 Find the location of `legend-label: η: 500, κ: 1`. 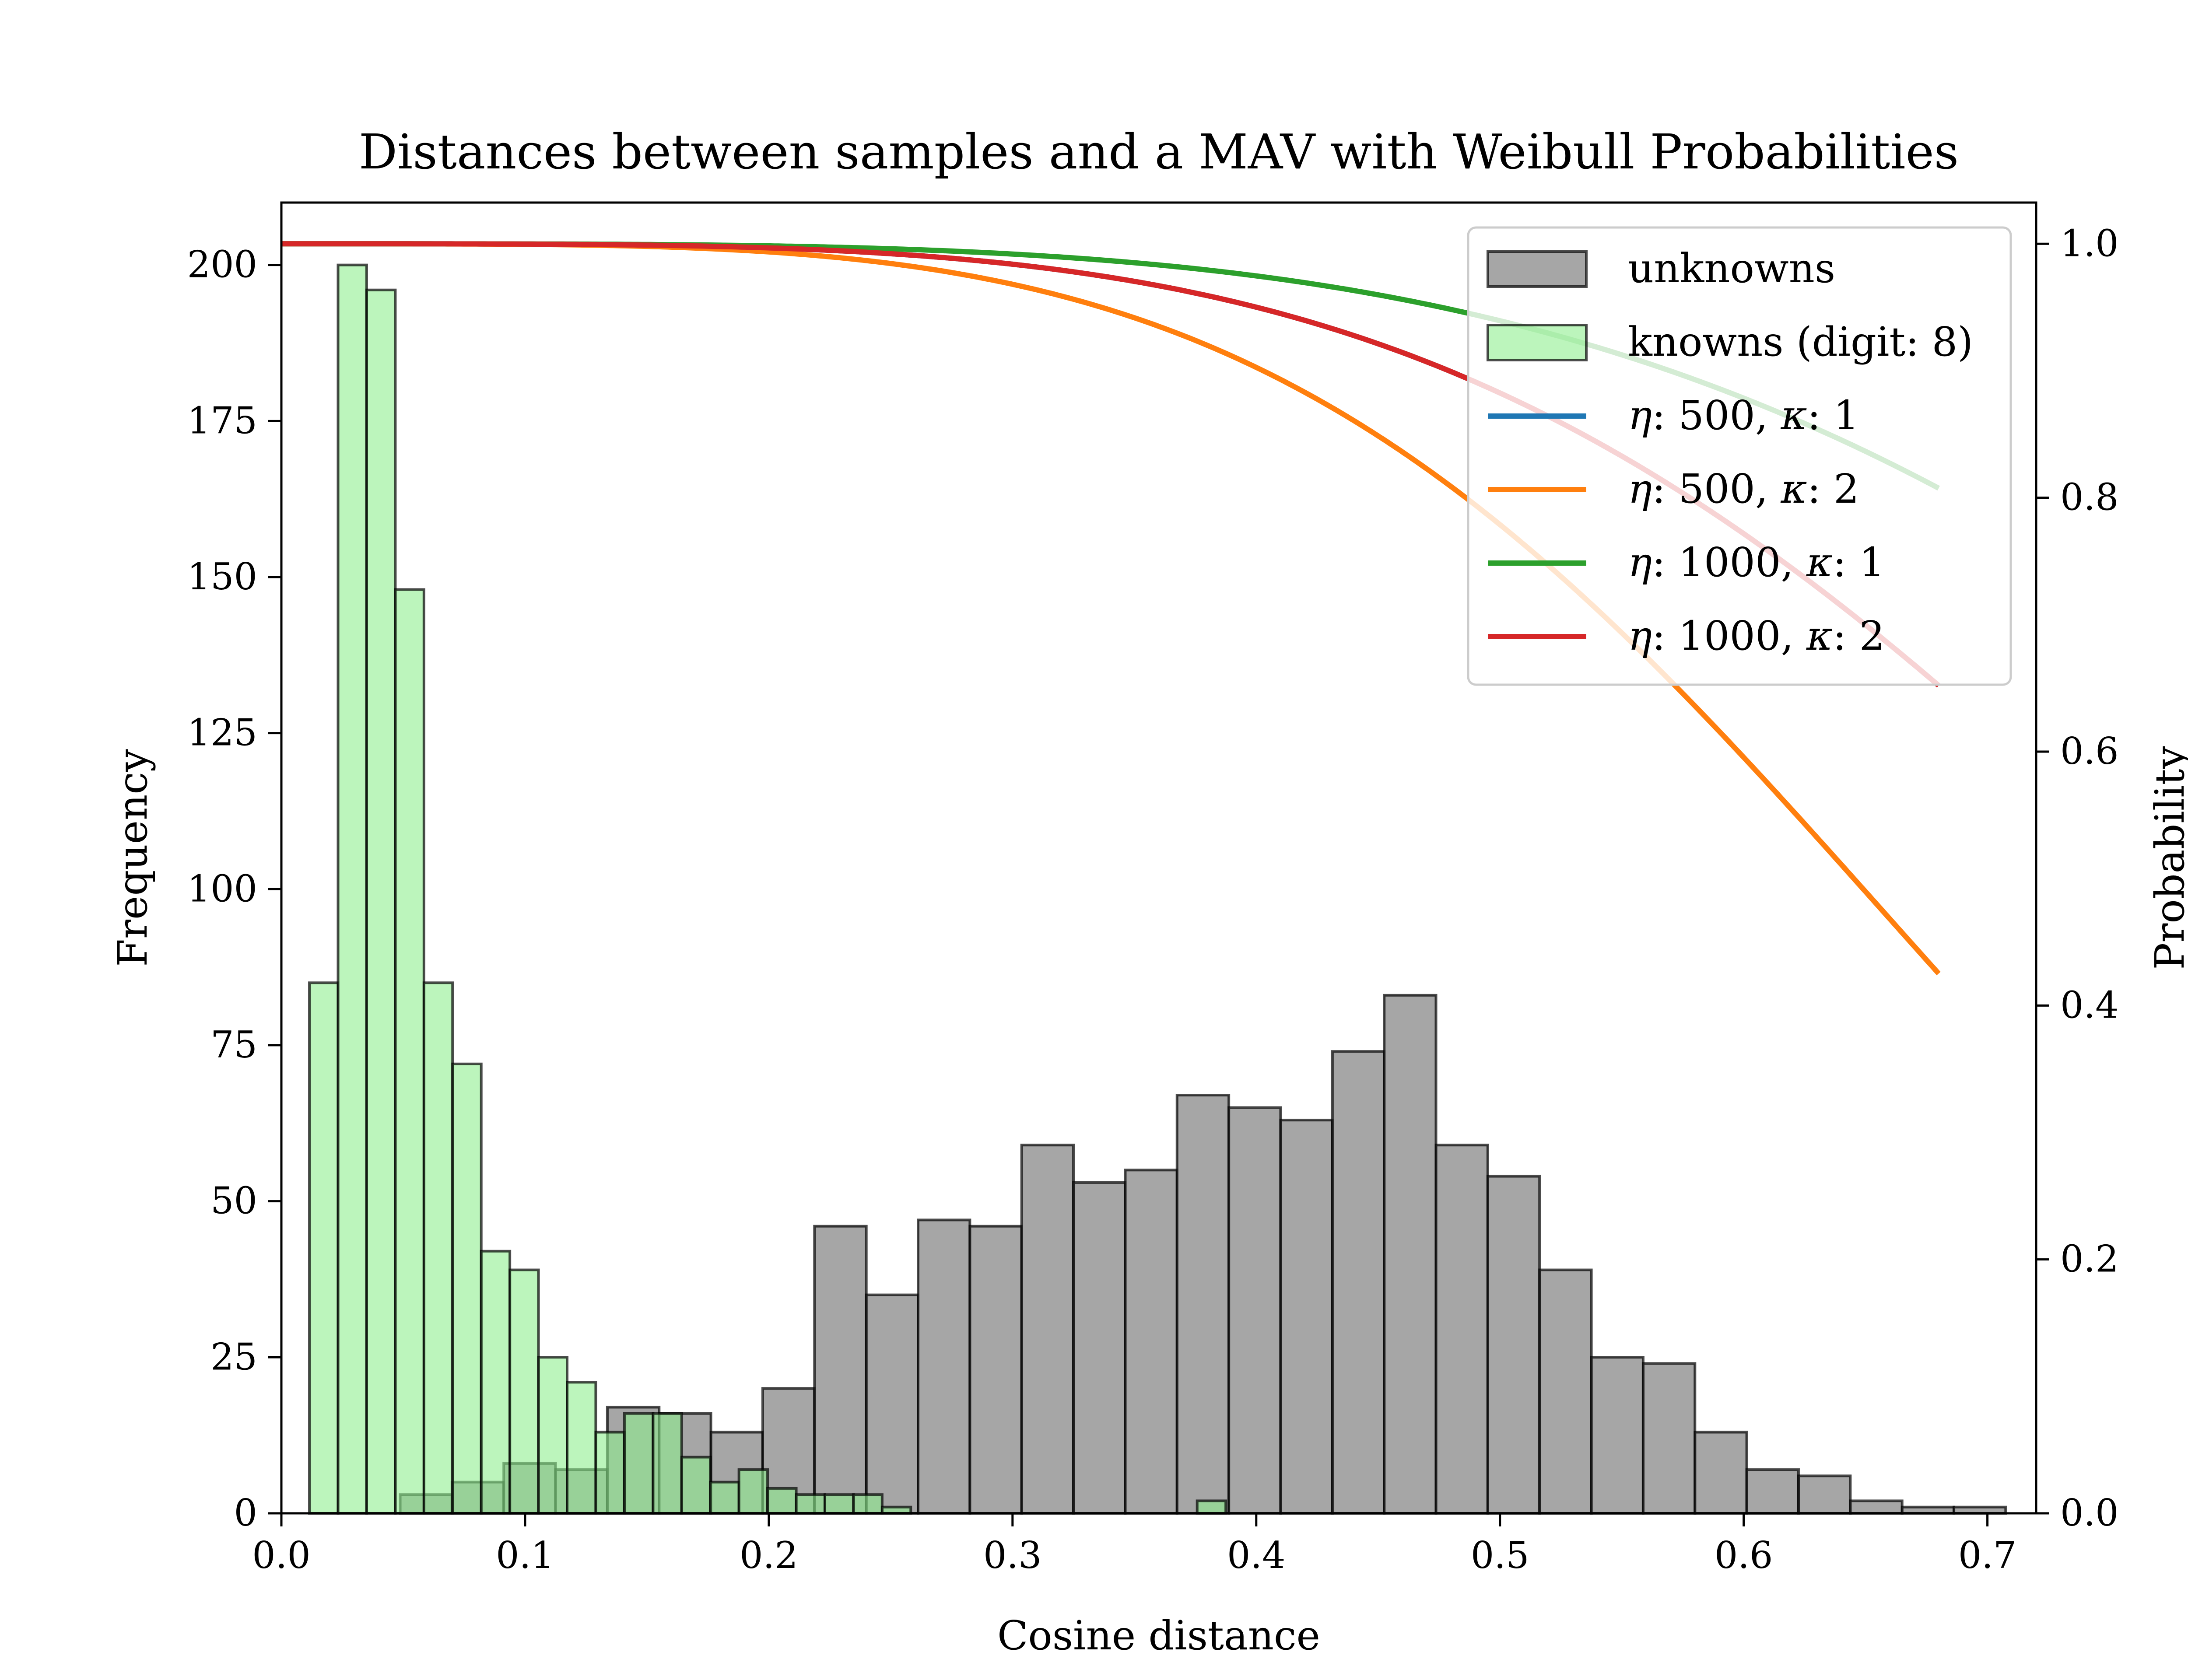

legend-label: η: 500, κ: 1 is located at coordinates (1743, 415).